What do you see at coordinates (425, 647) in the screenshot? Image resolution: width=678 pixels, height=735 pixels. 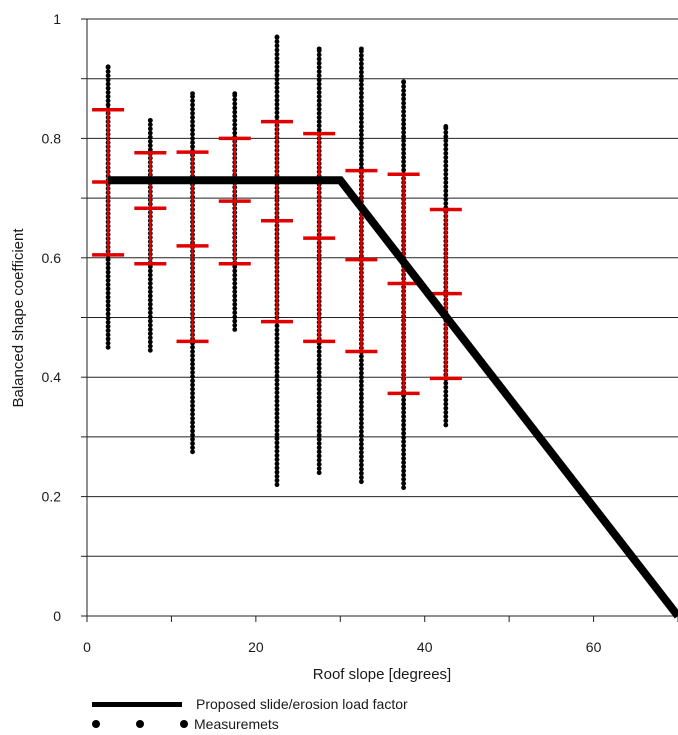 I see `x-tick-label: 40` at bounding box center [425, 647].